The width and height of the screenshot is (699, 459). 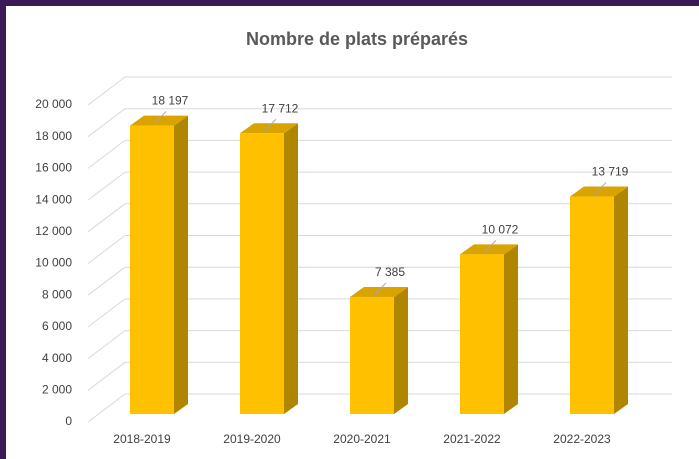 I want to click on data-label: 10 072, so click(x=500, y=230).